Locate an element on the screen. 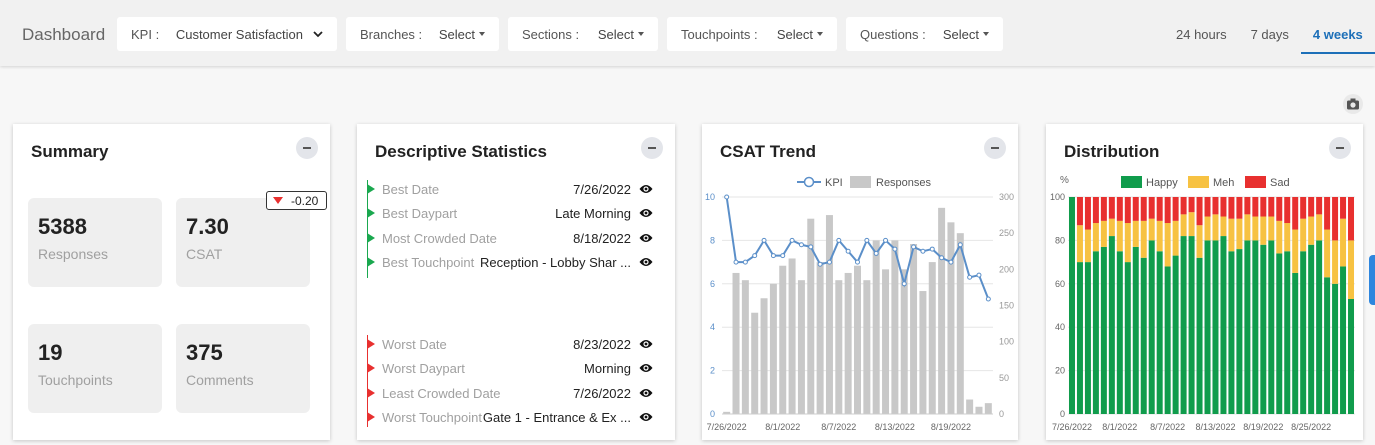 The image size is (1375, 445). filter-label: KPI : is located at coordinates (145, 34).